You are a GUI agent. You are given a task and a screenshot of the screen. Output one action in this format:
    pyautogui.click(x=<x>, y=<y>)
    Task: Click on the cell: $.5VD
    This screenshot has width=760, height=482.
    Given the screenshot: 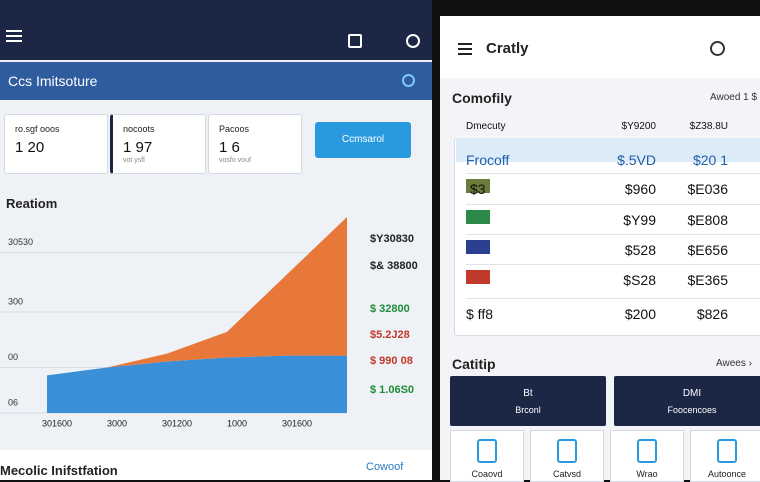 What is the action you would take?
    pyautogui.click(x=636, y=160)
    